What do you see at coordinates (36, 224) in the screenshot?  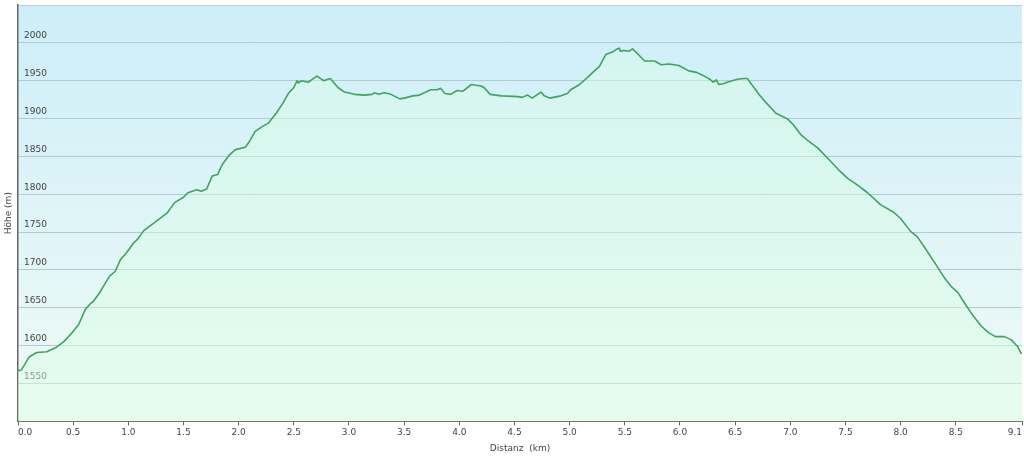 I see `y-tick-label: 1750` at bounding box center [36, 224].